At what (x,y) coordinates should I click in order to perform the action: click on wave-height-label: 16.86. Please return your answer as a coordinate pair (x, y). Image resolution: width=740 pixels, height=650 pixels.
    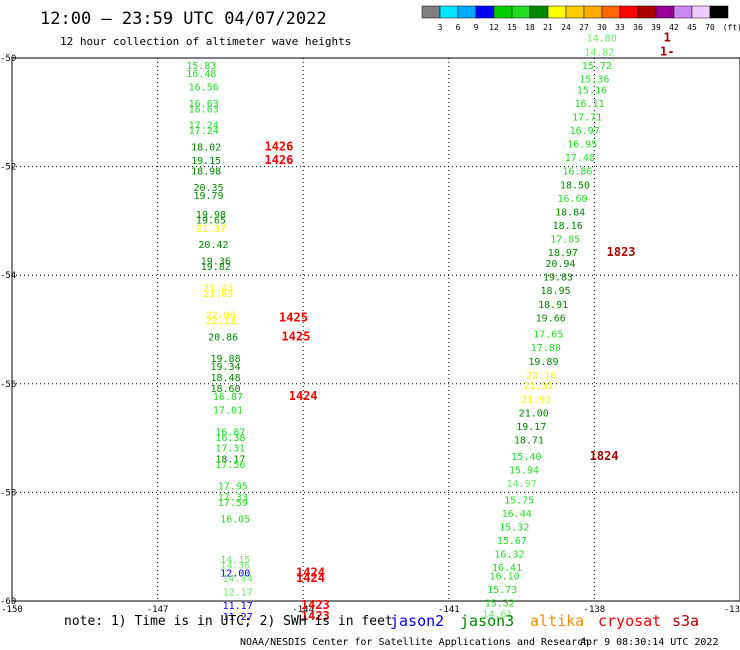
    Looking at the image, I should click on (577, 172).